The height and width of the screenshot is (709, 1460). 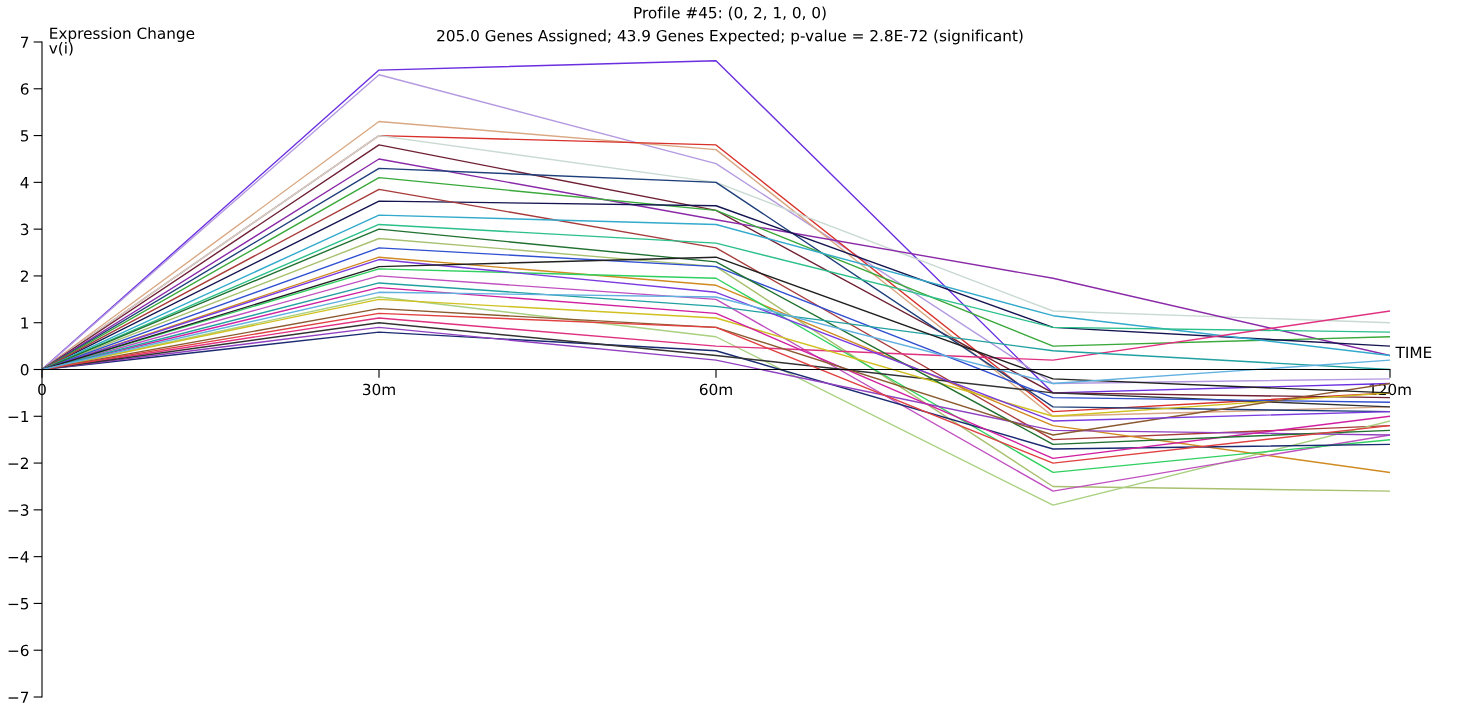 I want to click on y-tick-label: −6, so click(x=18, y=650).